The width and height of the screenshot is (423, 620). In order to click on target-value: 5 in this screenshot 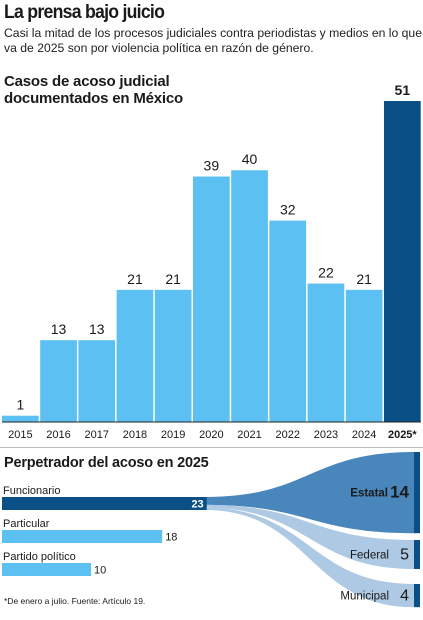, I will do `click(404, 555)`.